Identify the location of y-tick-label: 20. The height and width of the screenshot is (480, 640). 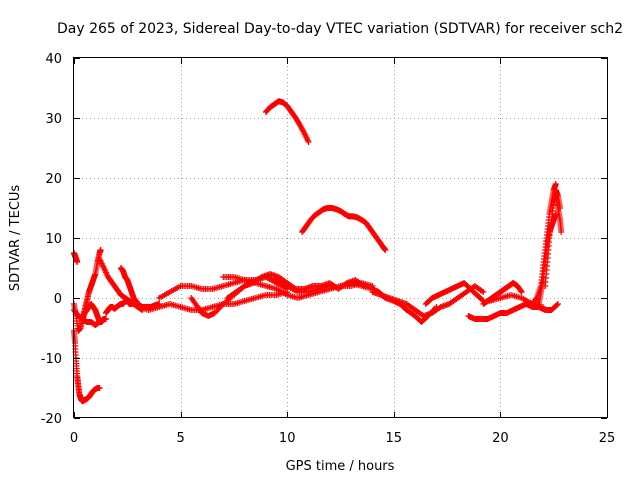
(53, 179).